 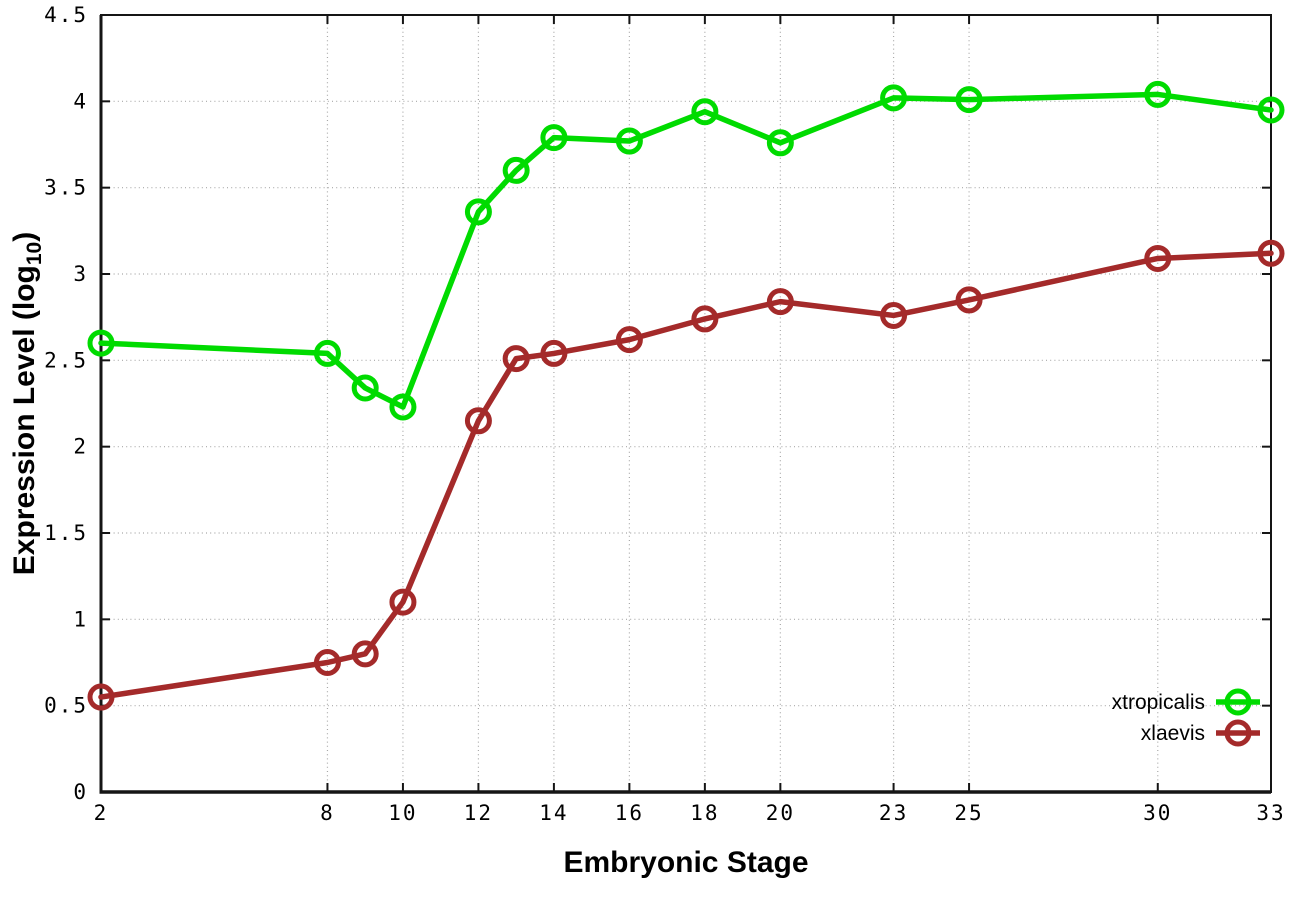 I want to click on y-tick-label: 3, so click(x=80, y=274).